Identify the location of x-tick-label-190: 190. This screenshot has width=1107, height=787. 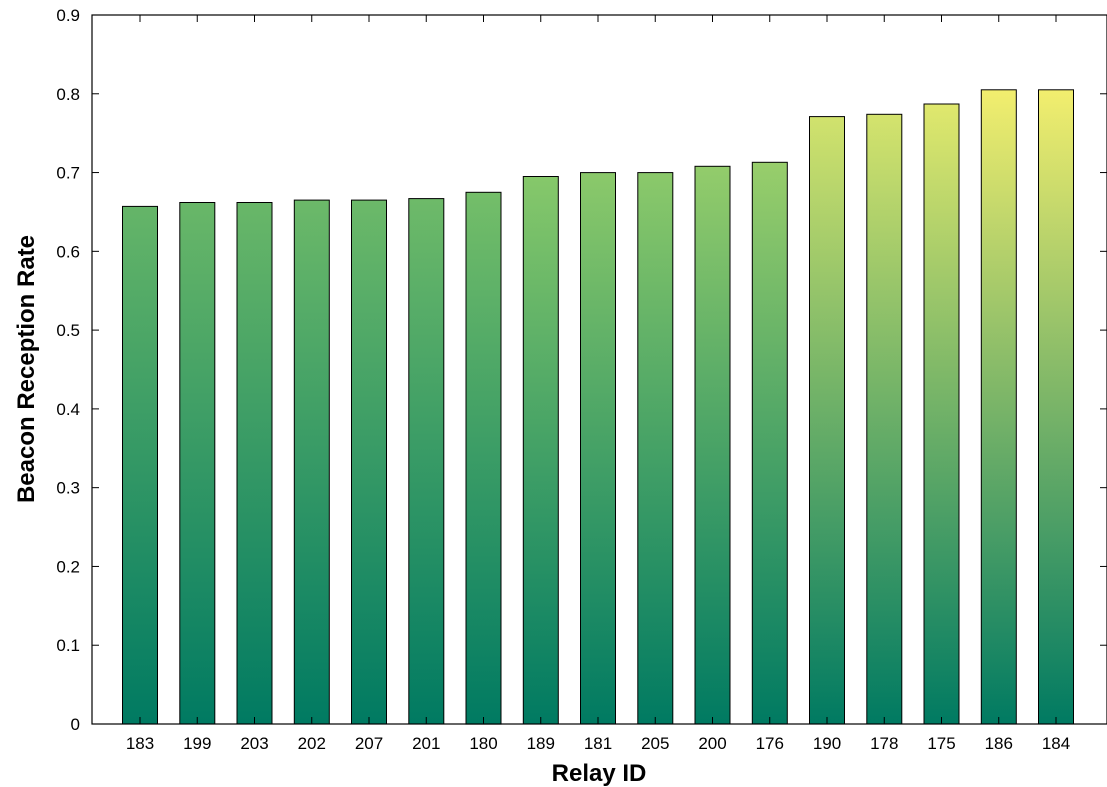
(827, 743).